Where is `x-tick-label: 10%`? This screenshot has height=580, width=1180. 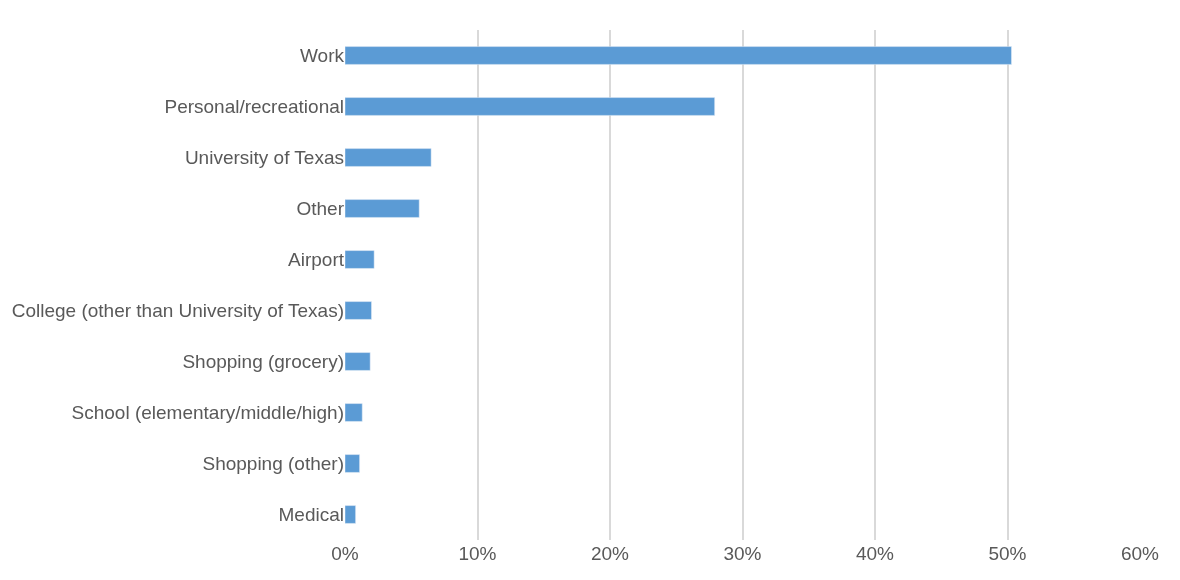 x-tick-label: 10% is located at coordinates (477, 553).